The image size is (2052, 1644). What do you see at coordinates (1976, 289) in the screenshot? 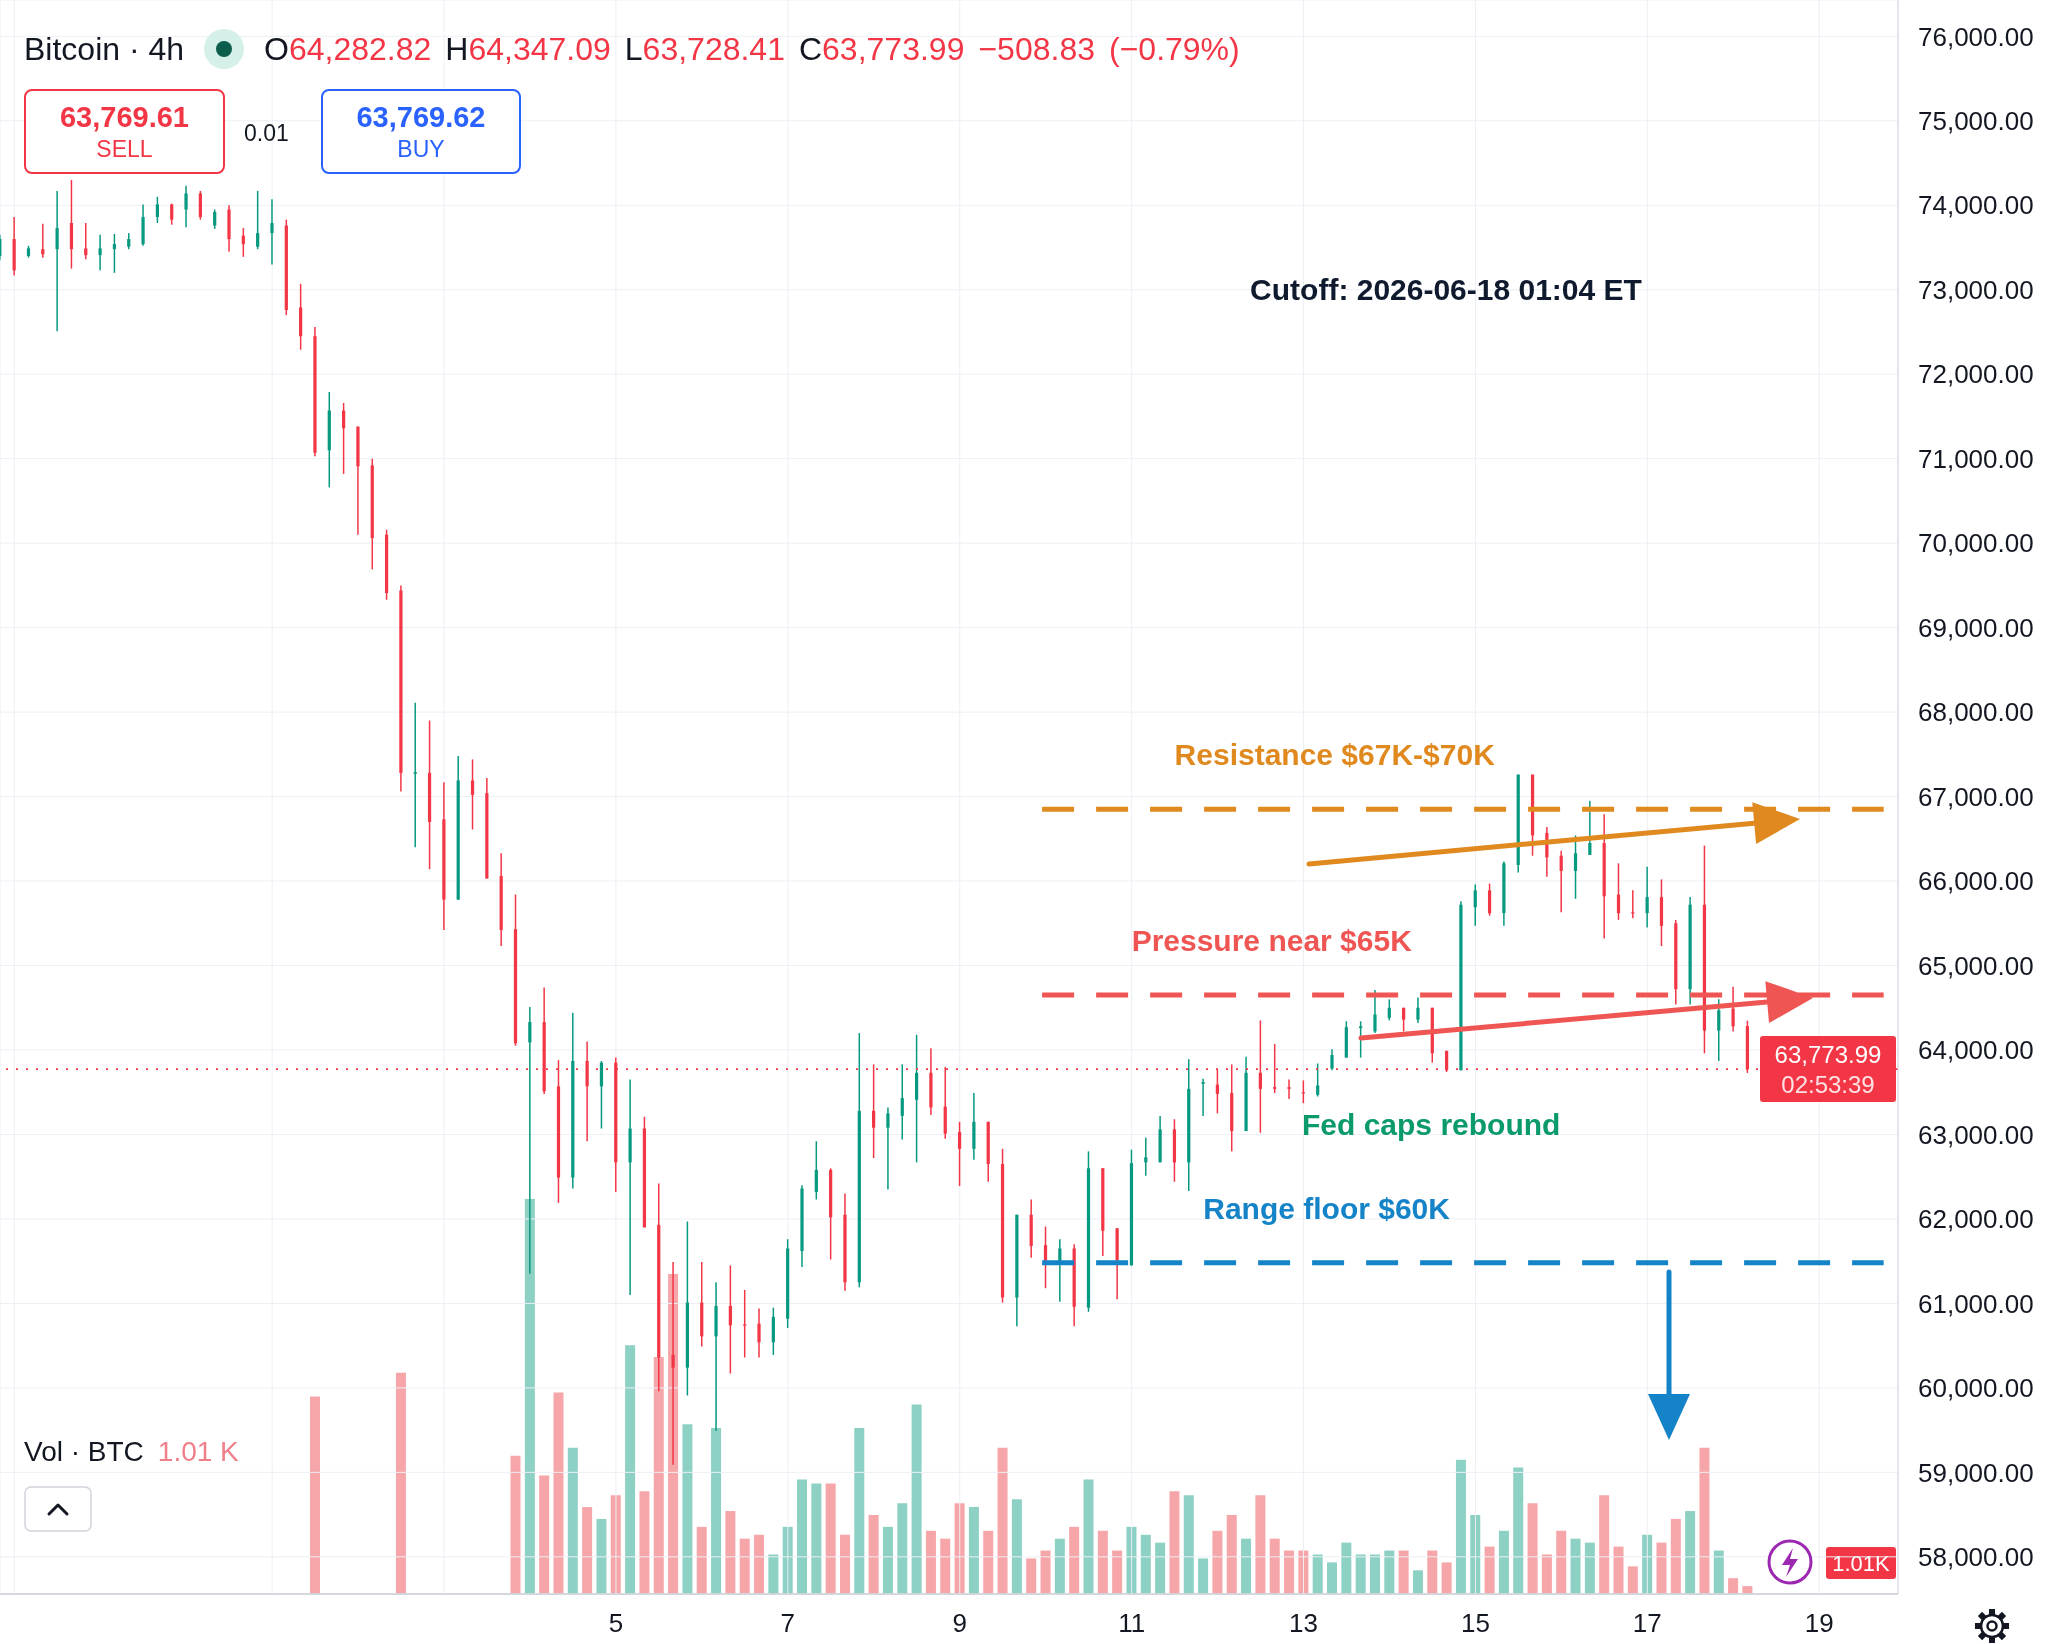
I see `y-tick-label: 73,000.00` at bounding box center [1976, 289].